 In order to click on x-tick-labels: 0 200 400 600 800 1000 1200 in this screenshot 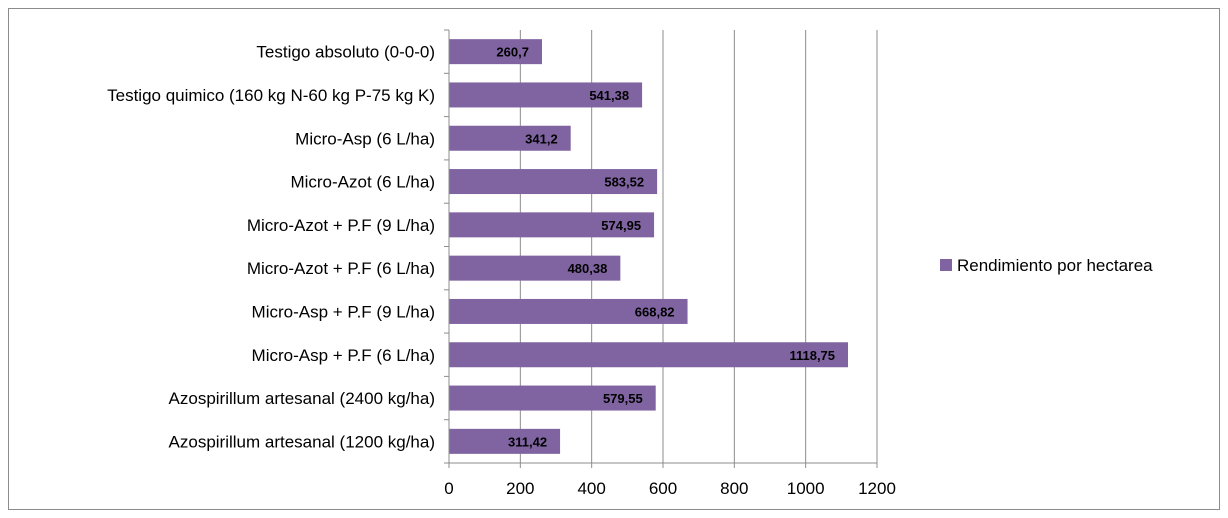, I will do `click(670, 488)`.